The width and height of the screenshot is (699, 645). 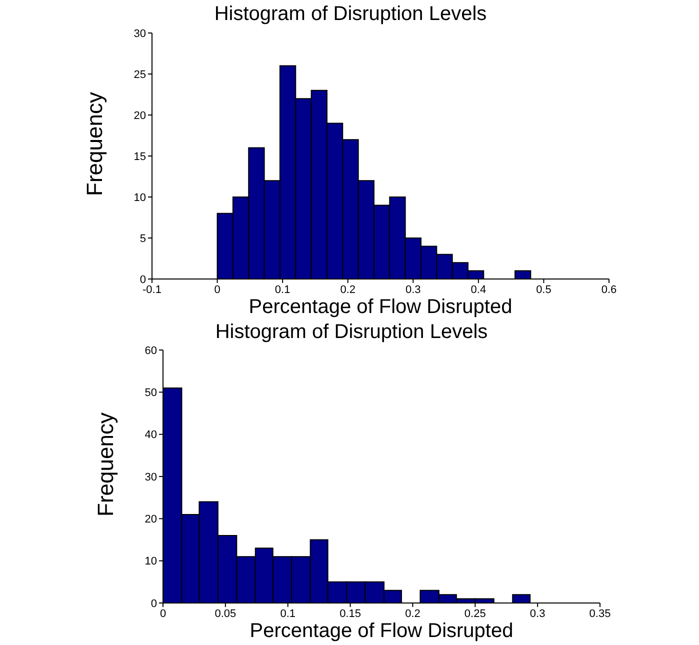 What do you see at coordinates (475, 614) in the screenshot?
I see `x-tick-label: 0.25` at bounding box center [475, 614].